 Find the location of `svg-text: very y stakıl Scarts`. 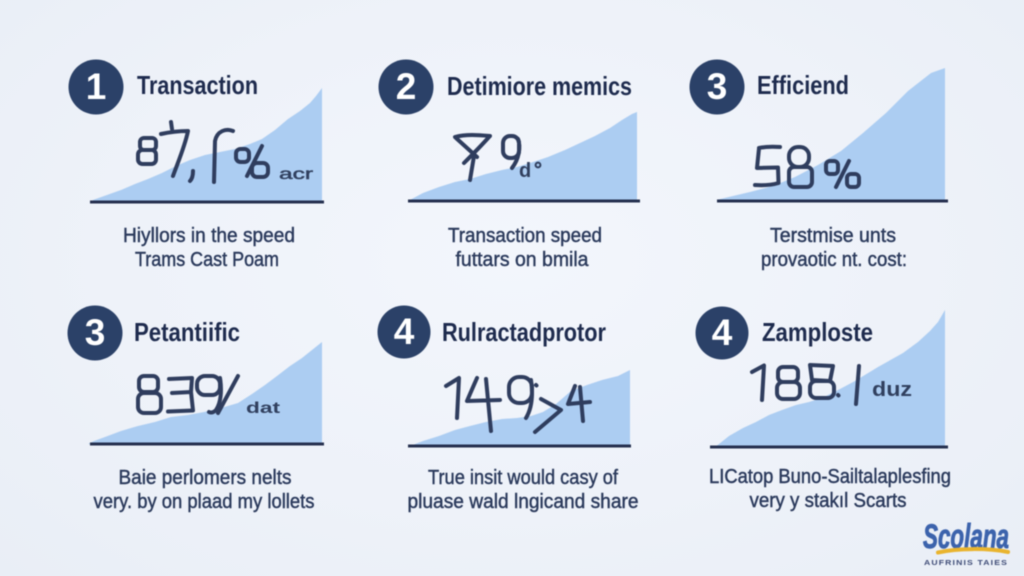

svg-text: very y stakıl Scarts is located at coordinates (828, 501).